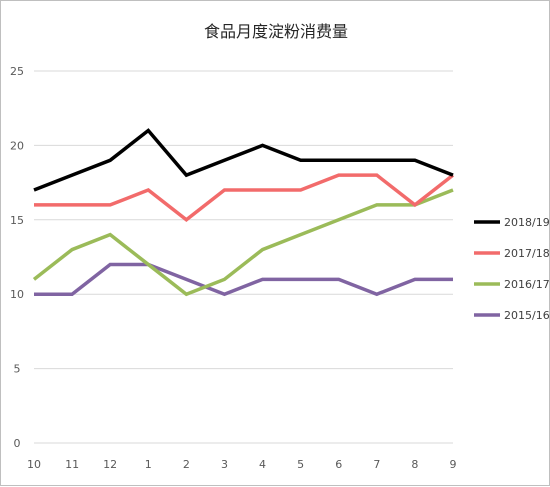 This screenshot has width=550, height=487. I want to click on legend-label: 2018/19, so click(527, 222).